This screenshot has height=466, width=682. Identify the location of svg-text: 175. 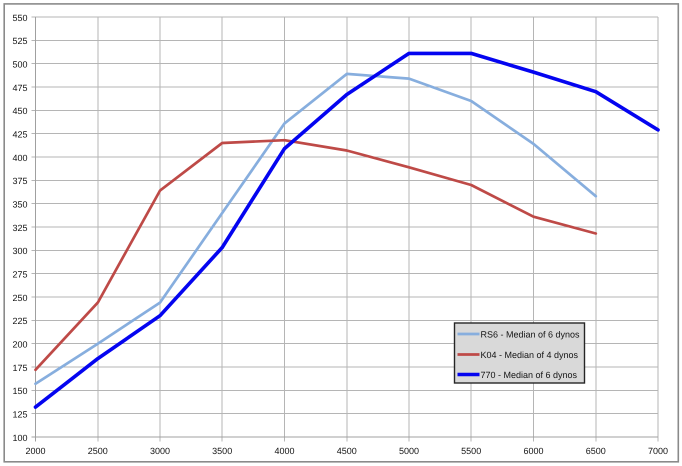
(19, 368).